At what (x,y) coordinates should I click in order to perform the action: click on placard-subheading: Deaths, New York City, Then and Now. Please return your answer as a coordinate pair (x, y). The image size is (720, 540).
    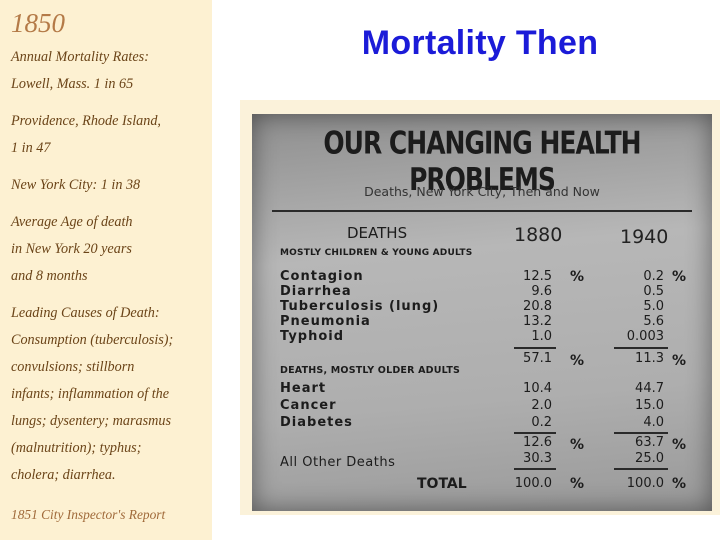
    Looking at the image, I should click on (482, 191).